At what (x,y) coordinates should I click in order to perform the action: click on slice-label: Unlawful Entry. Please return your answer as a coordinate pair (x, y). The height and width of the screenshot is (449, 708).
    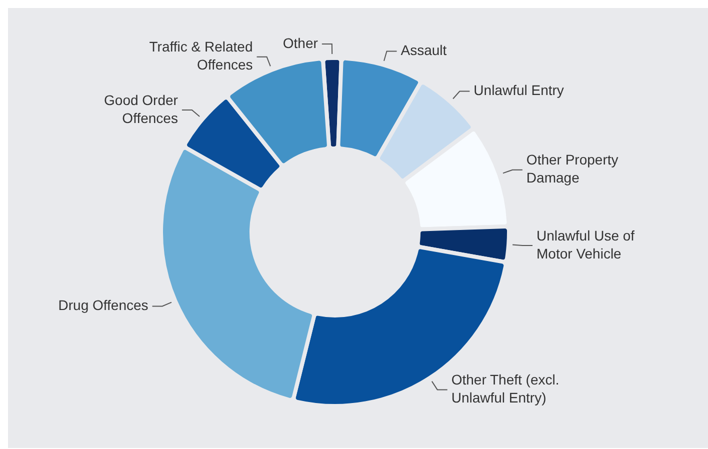
    Looking at the image, I should click on (519, 90).